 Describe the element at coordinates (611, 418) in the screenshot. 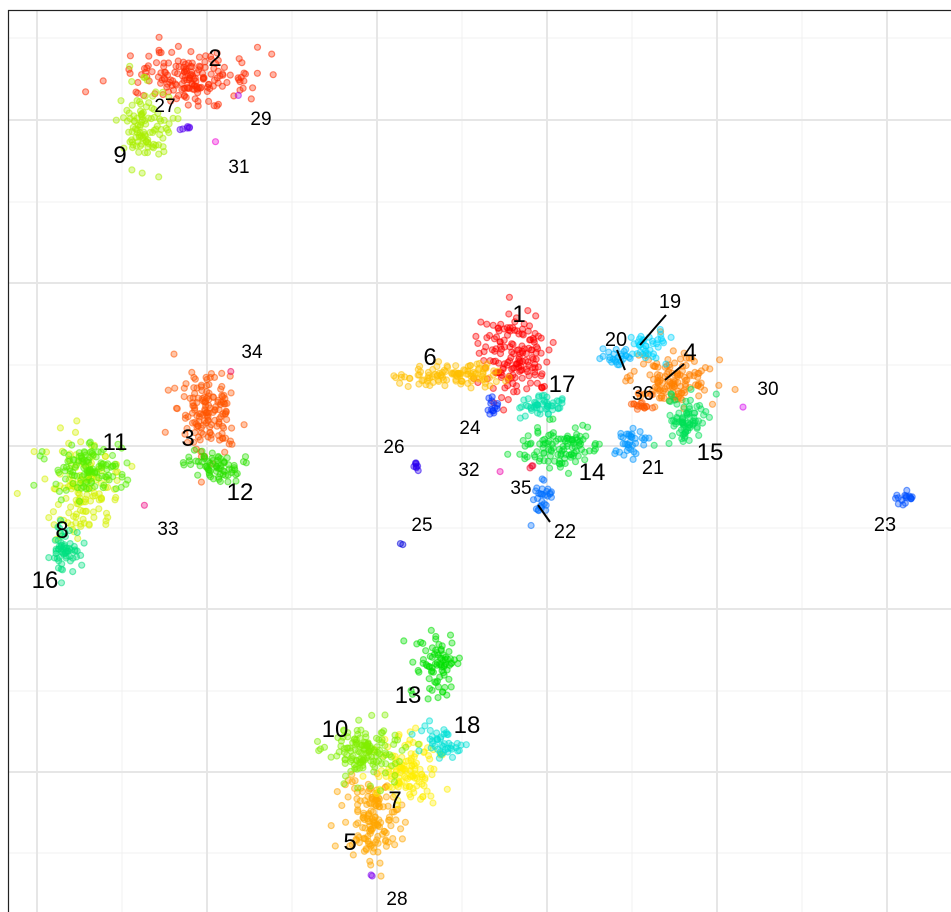

I see `leader-lines` at that location.